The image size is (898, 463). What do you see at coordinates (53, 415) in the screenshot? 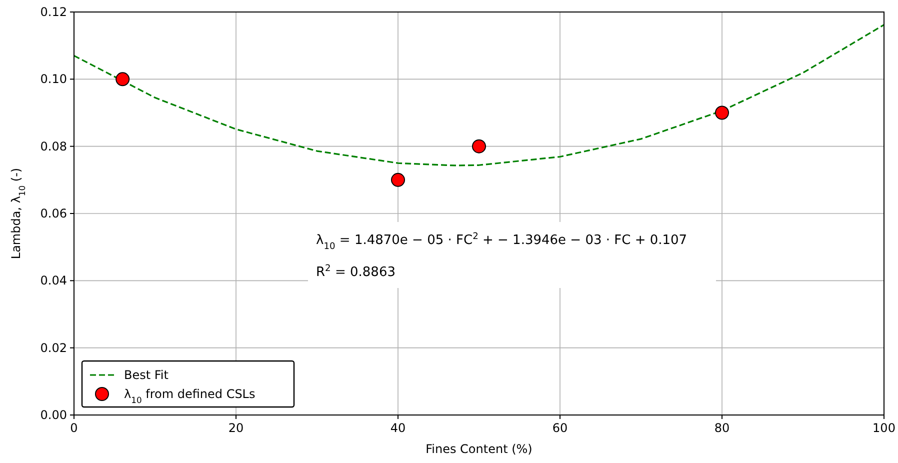
I see `y-tick-label: 0.00` at bounding box center [53, 415].